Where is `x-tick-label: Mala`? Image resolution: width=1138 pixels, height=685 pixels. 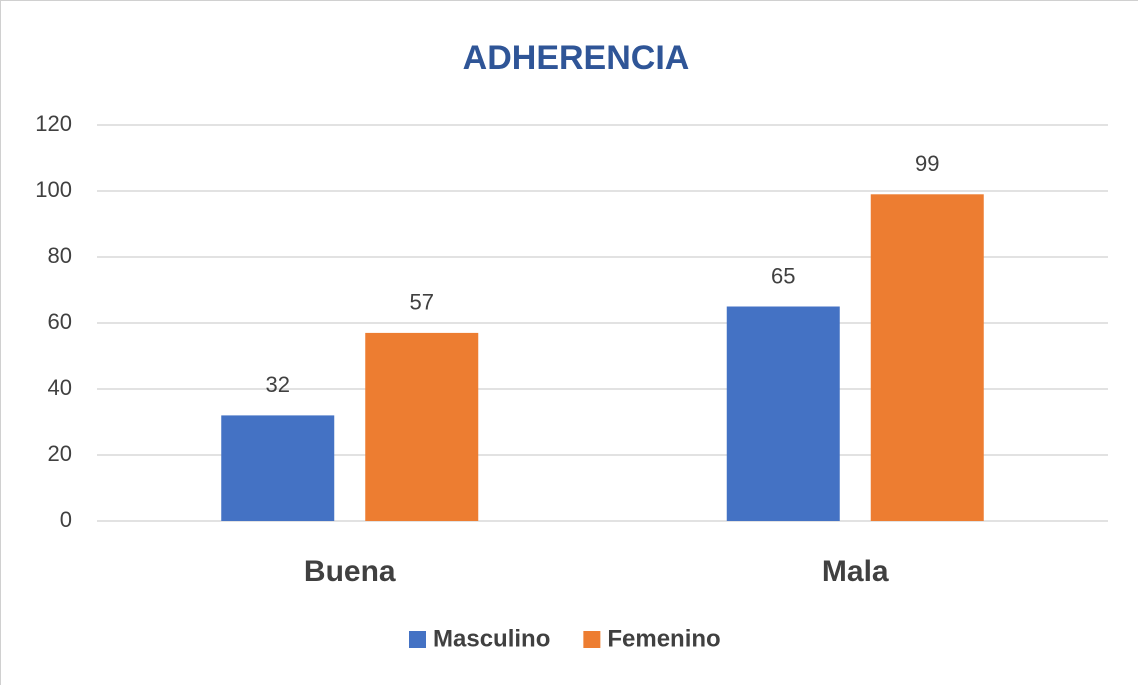
x-tick-label: Mala is located at coordinates (855, 571).